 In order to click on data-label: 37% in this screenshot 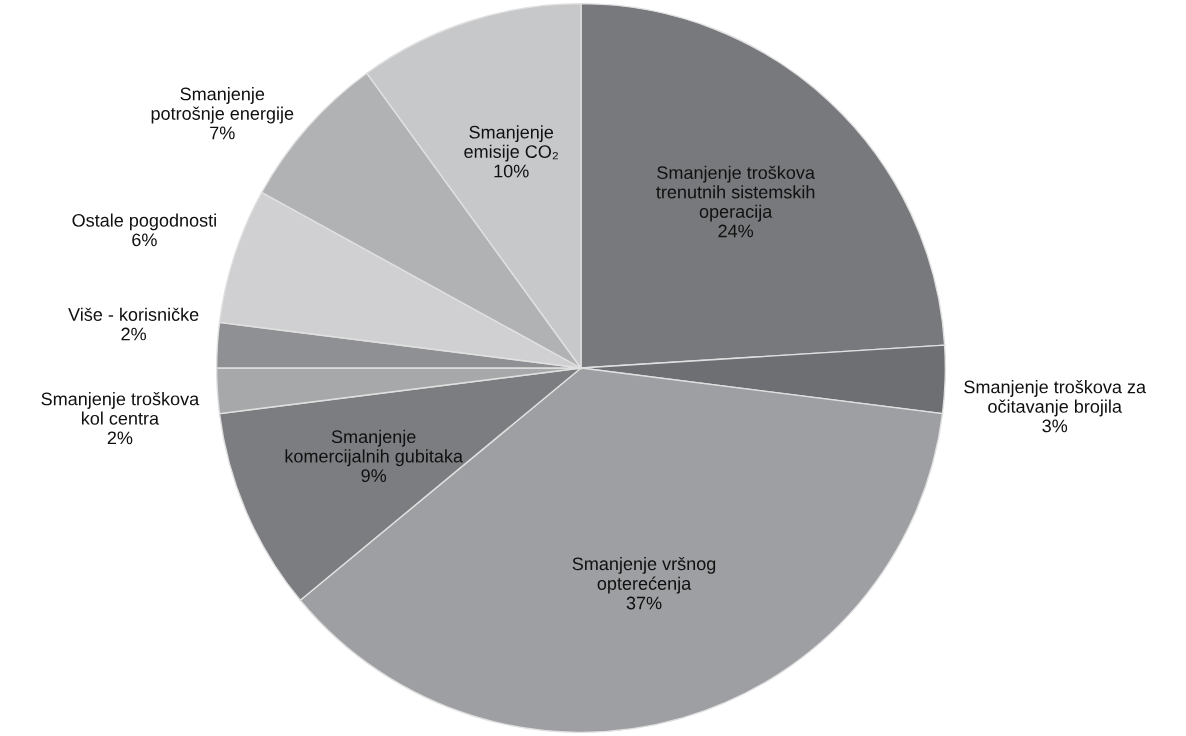, I will do `click(644, 603)`.